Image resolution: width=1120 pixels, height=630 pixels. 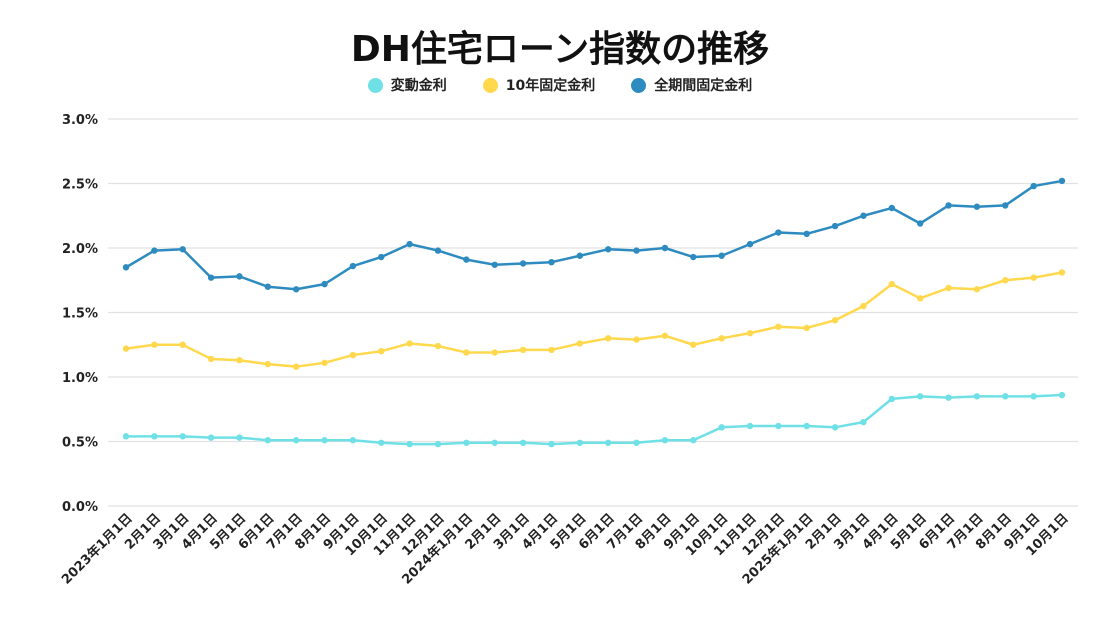 What do you see at coordinates (80, 185) in the screenshot?
I see `y-tick-label: 2.5%` at bounding box center [80, 185].